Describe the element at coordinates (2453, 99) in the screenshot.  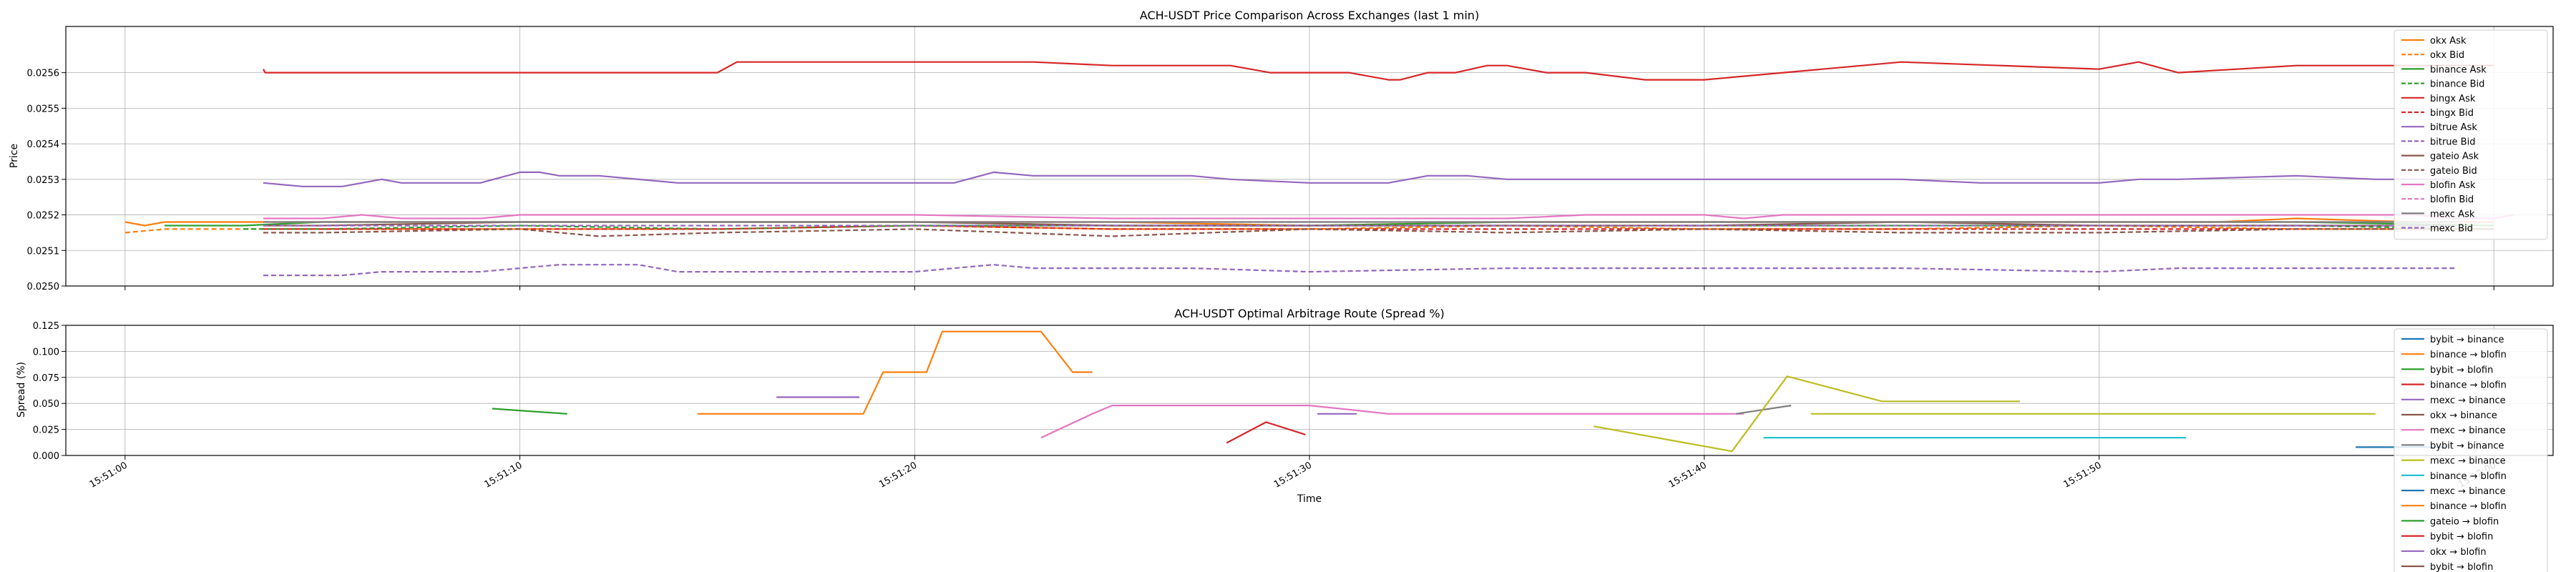
I see `price-legend-label: bingx Ask` at that location.